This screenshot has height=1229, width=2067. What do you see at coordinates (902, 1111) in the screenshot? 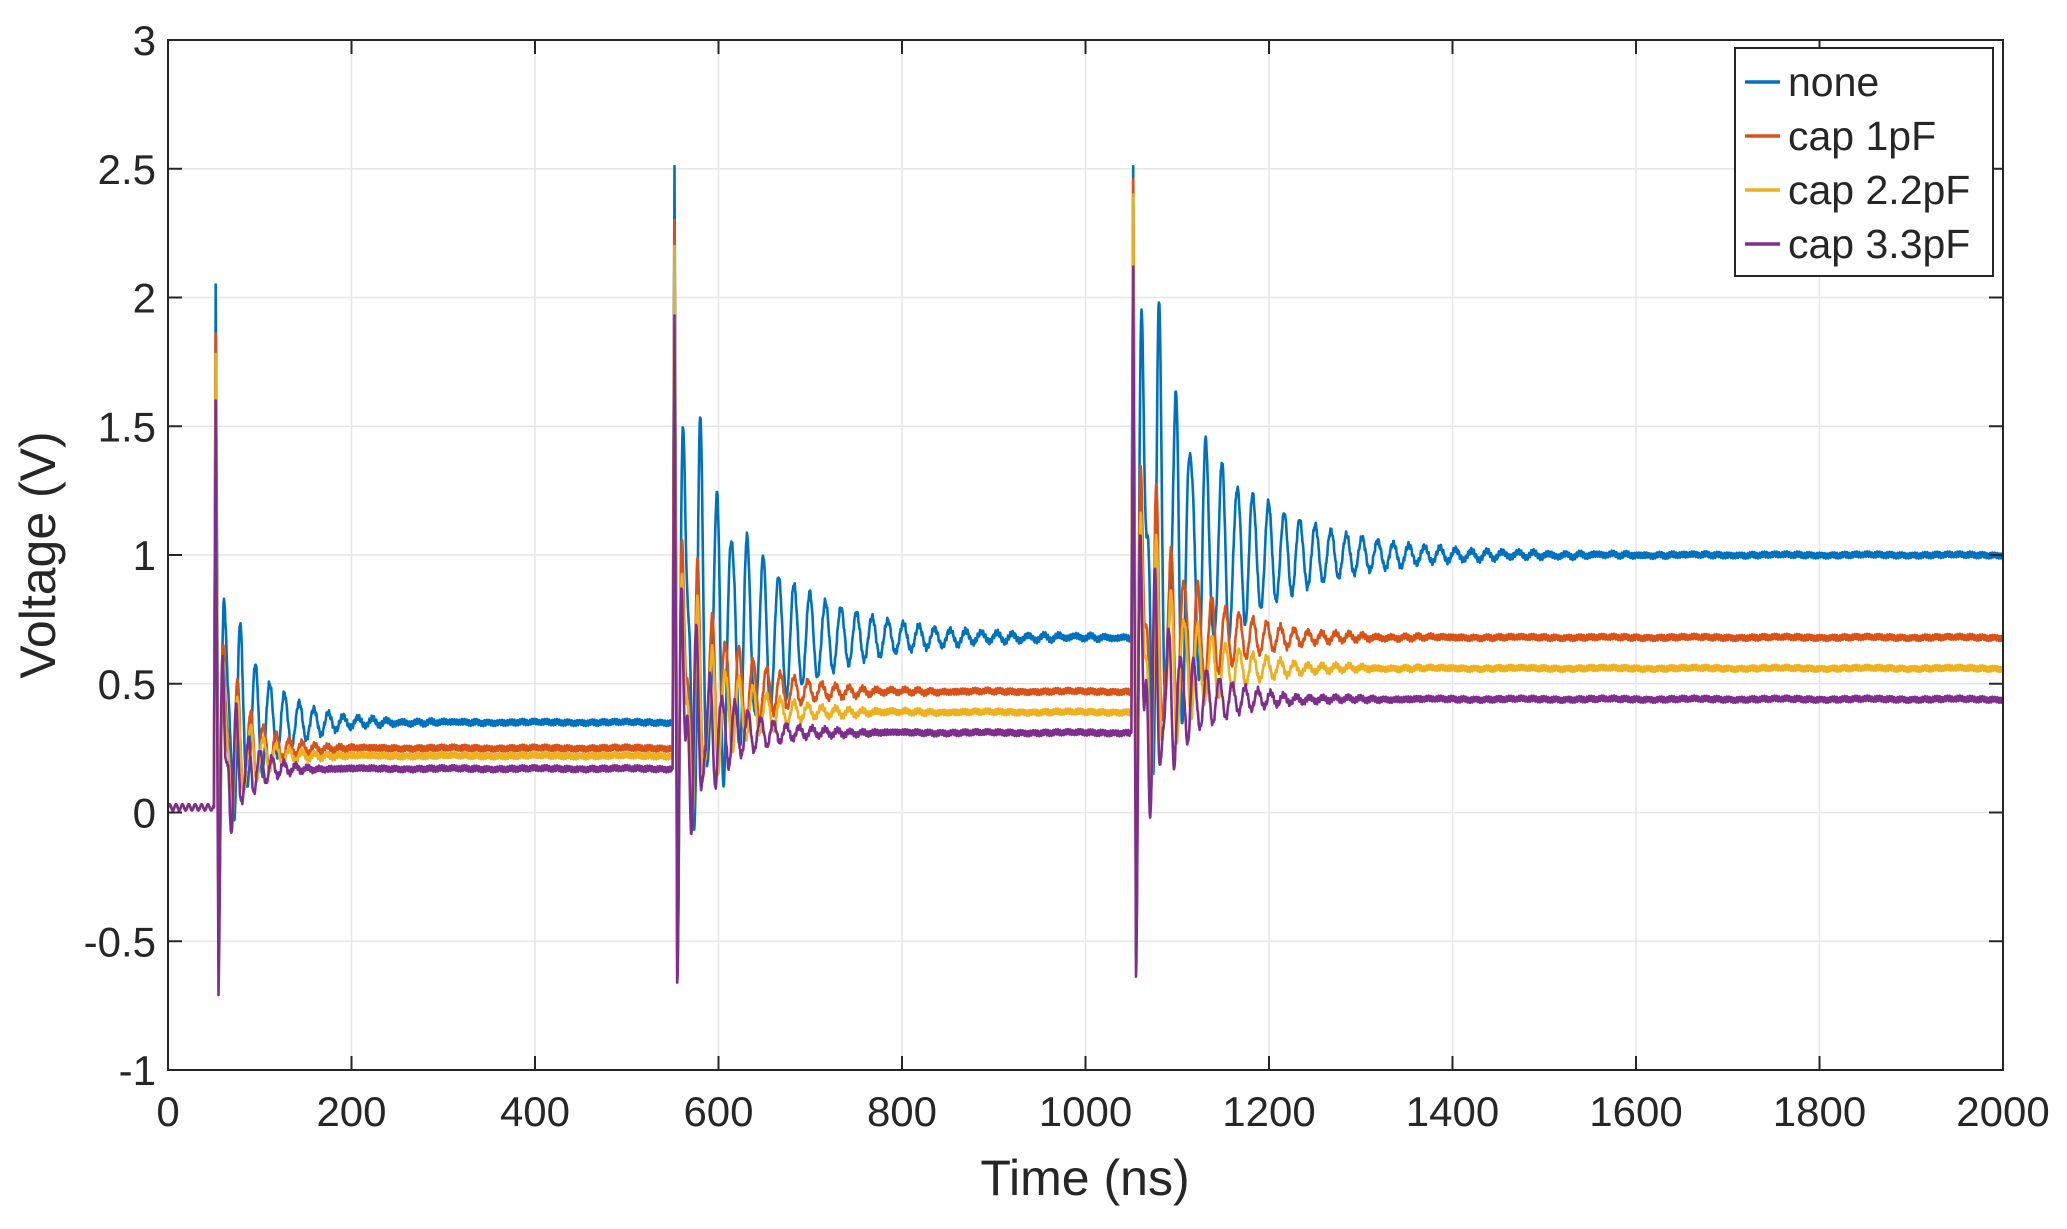
I see `x-tick-label: 800` at bounding box center [902, 1111].